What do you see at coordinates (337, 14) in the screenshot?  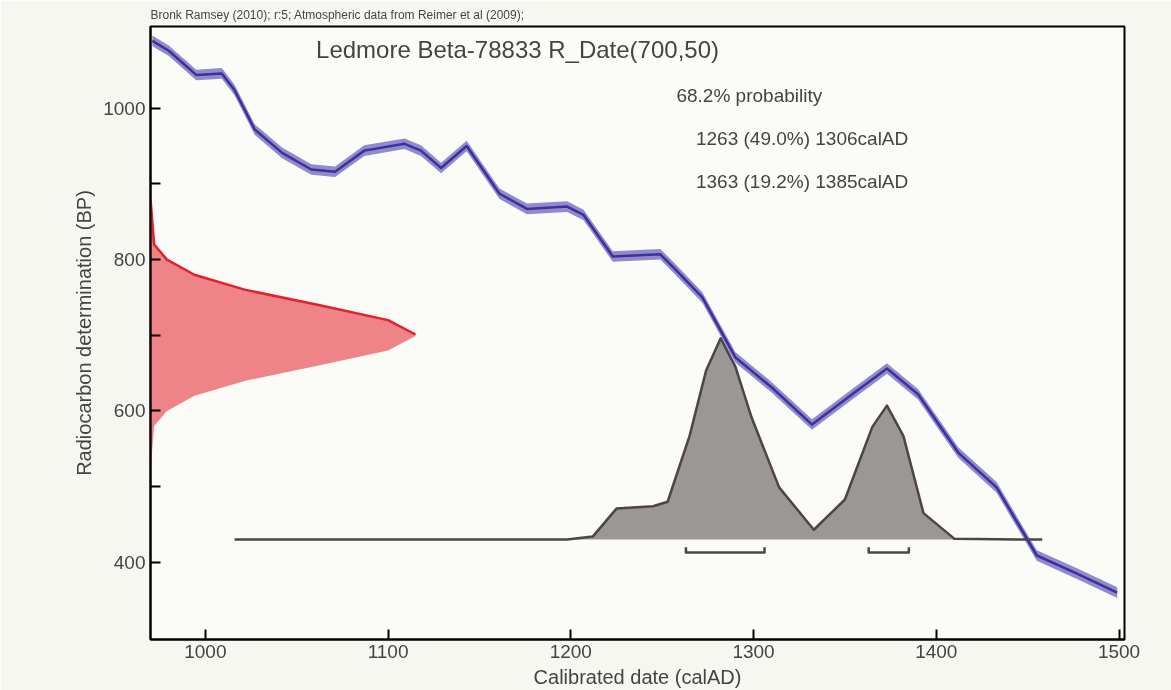 I see `chart-subtitle: Bronk Ramsey (2010); r:5; Atmospheric data from Reimer et al (2009);` at bounding box center [337, 14].